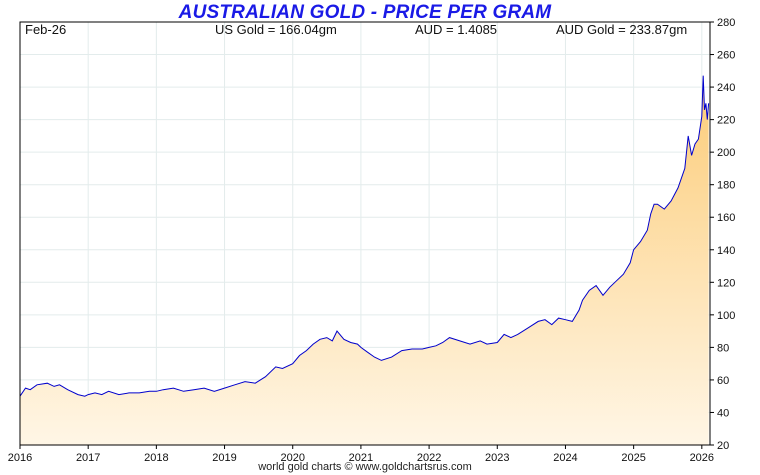 The height and width of the screenshot is (475, 760). What do you see at coordinates (292, 458) in the screenshot?
I see `x-tick-label: 2020` at bounding box center [292, 458].